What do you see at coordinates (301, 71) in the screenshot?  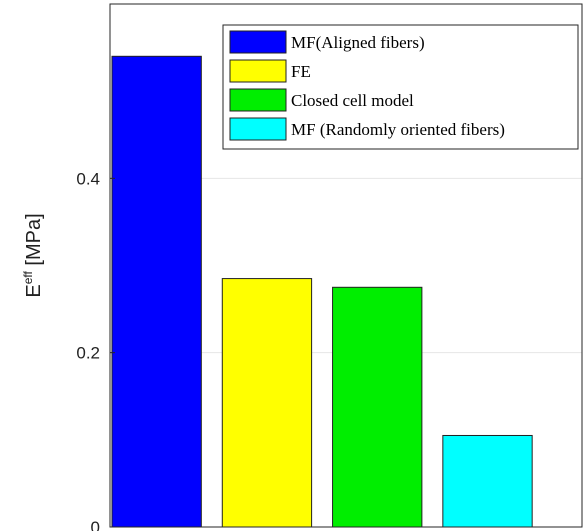 I see `legend-label: FE` at bounding box center [301, 71].